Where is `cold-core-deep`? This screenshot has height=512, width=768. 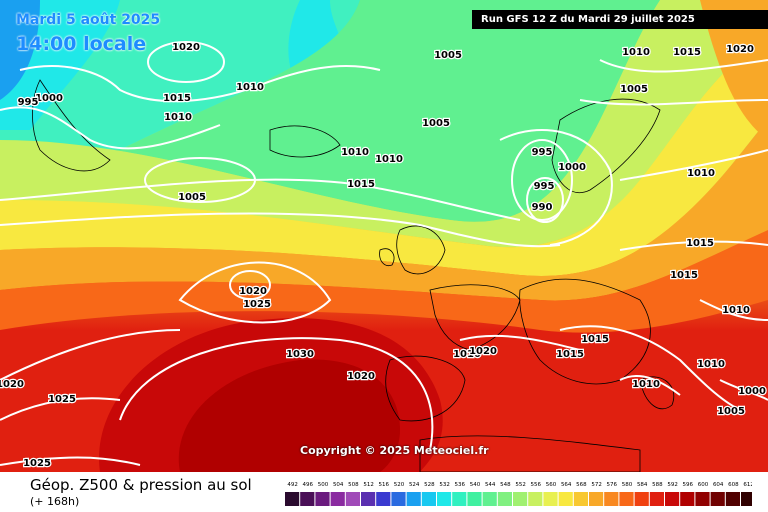 cold-core-deep is located at coordinates (20, 50).